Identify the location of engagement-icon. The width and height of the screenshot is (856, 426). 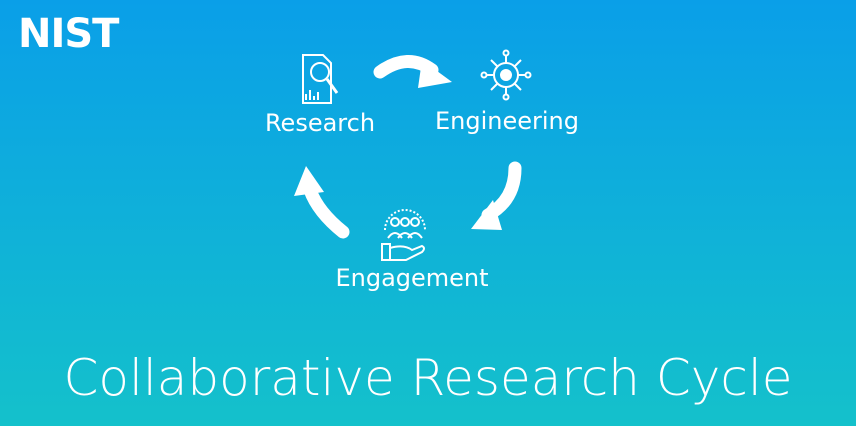
(403, 235).